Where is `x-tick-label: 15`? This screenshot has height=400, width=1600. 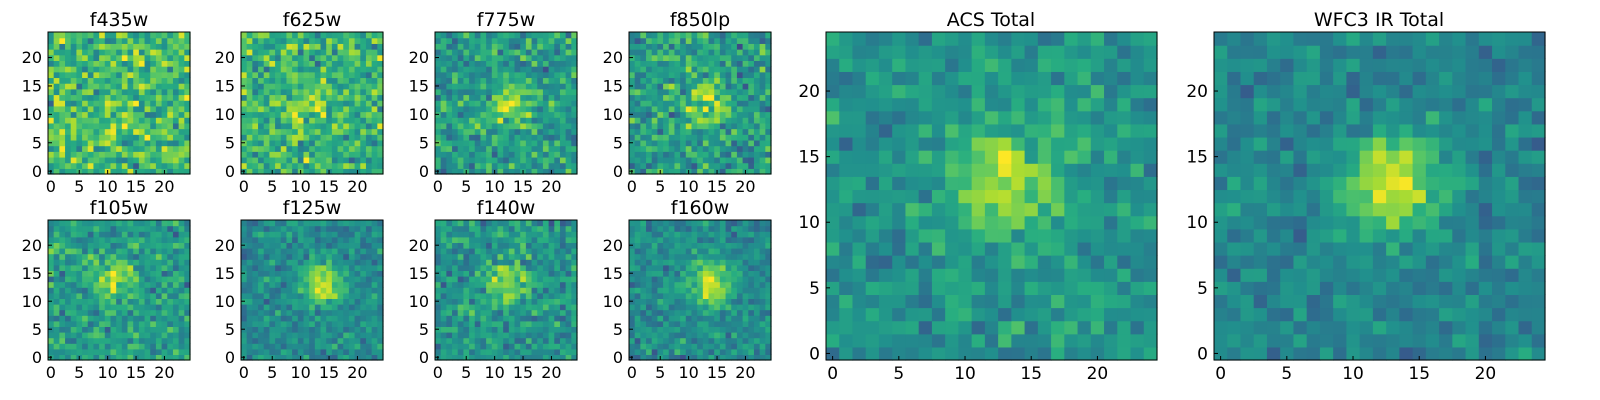 x-tick-label: 15 is located at coordinates (1031, 374).